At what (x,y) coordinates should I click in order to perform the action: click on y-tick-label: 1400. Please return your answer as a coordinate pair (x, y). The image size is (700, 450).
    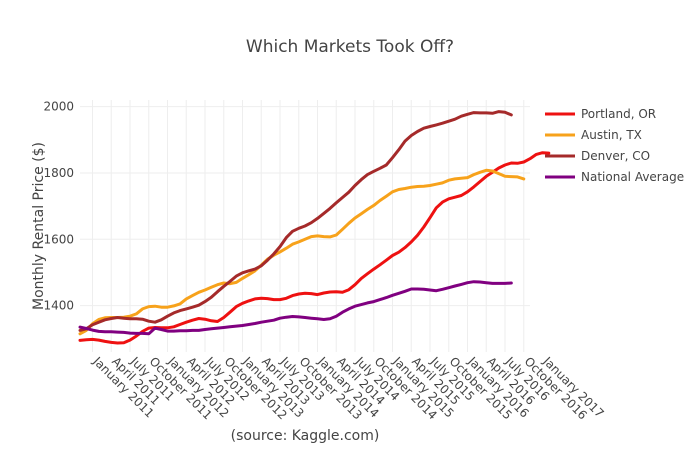
    Looking at the image, I should click on (58, 306).